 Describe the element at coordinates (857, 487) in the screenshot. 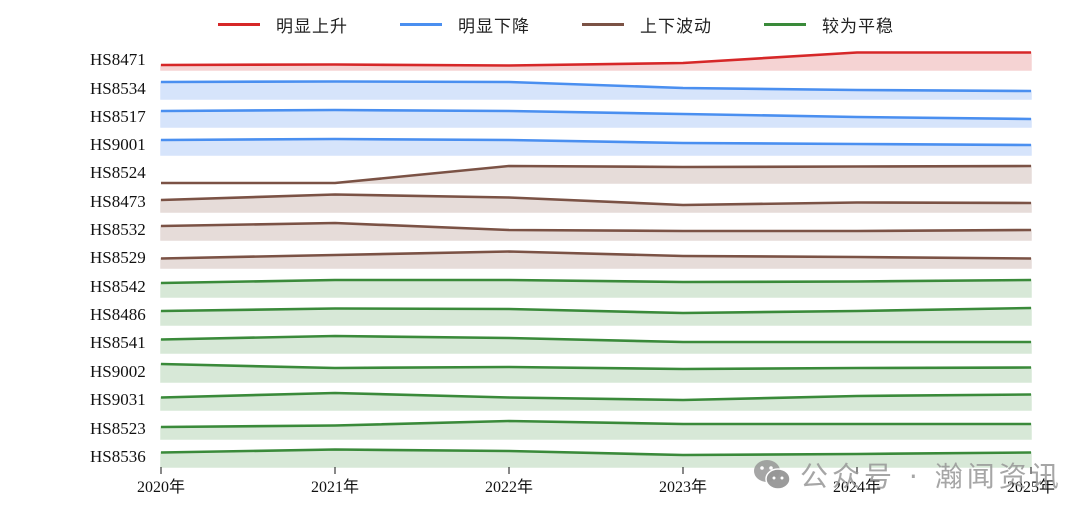

I see `x-tick-label: 2024年` at that location.